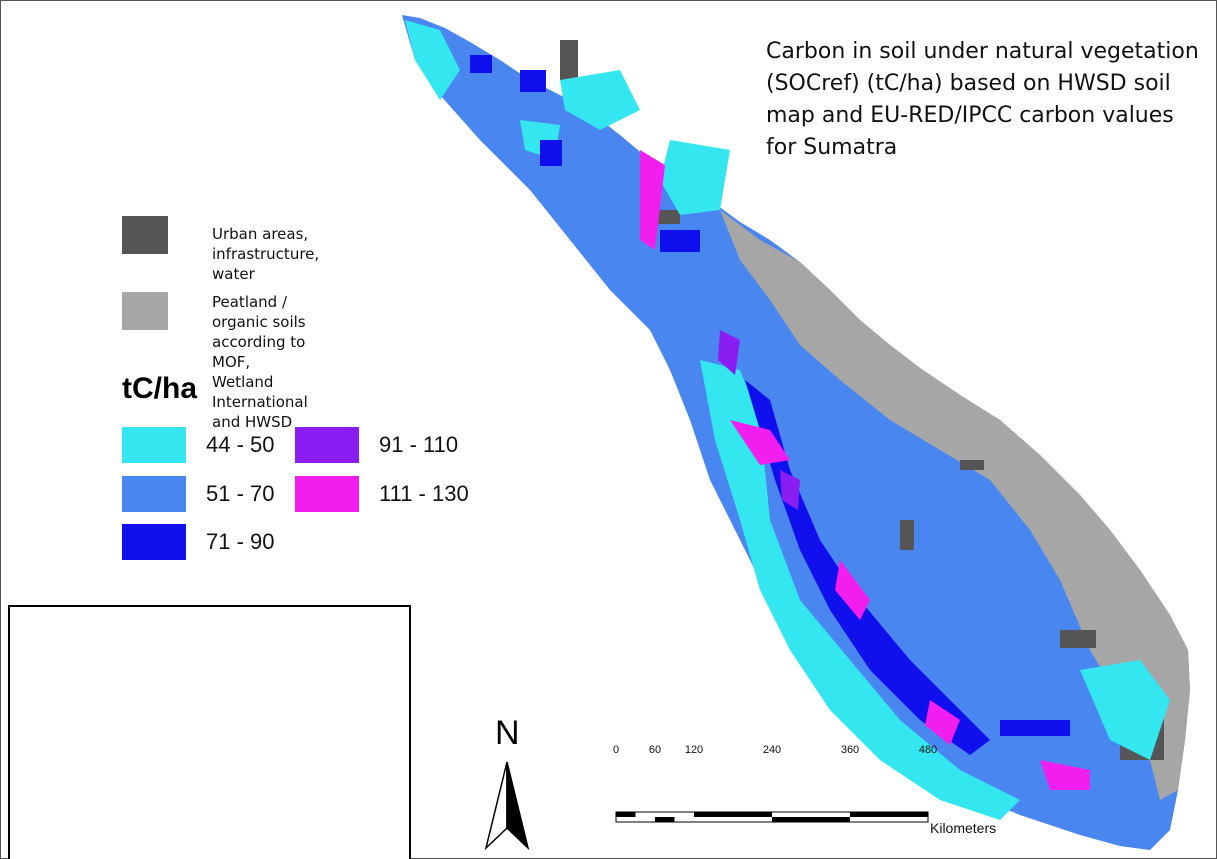  I want to click on urban-swatch, so click(145, 235).